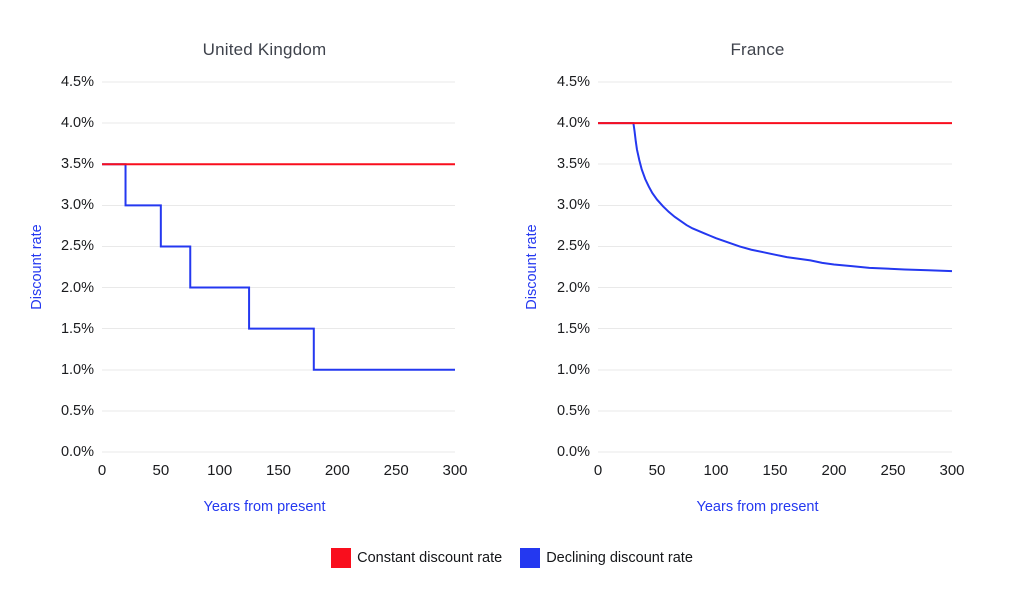 This screenshot has width=1024, height=614. What do you see at coordinates (341, 558) in the screenshot?
I see `legend-swatch-constant-rate` at bounding box center [341, 558].